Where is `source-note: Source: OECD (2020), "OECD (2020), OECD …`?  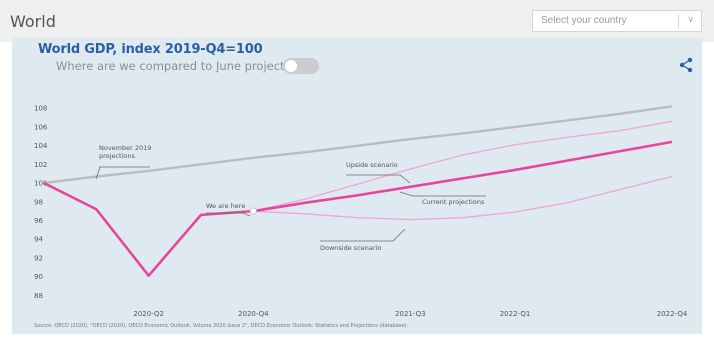 source-note: Source: OECD (2020), "OECD (2020), OECD … is located at coordinates (221, 326).